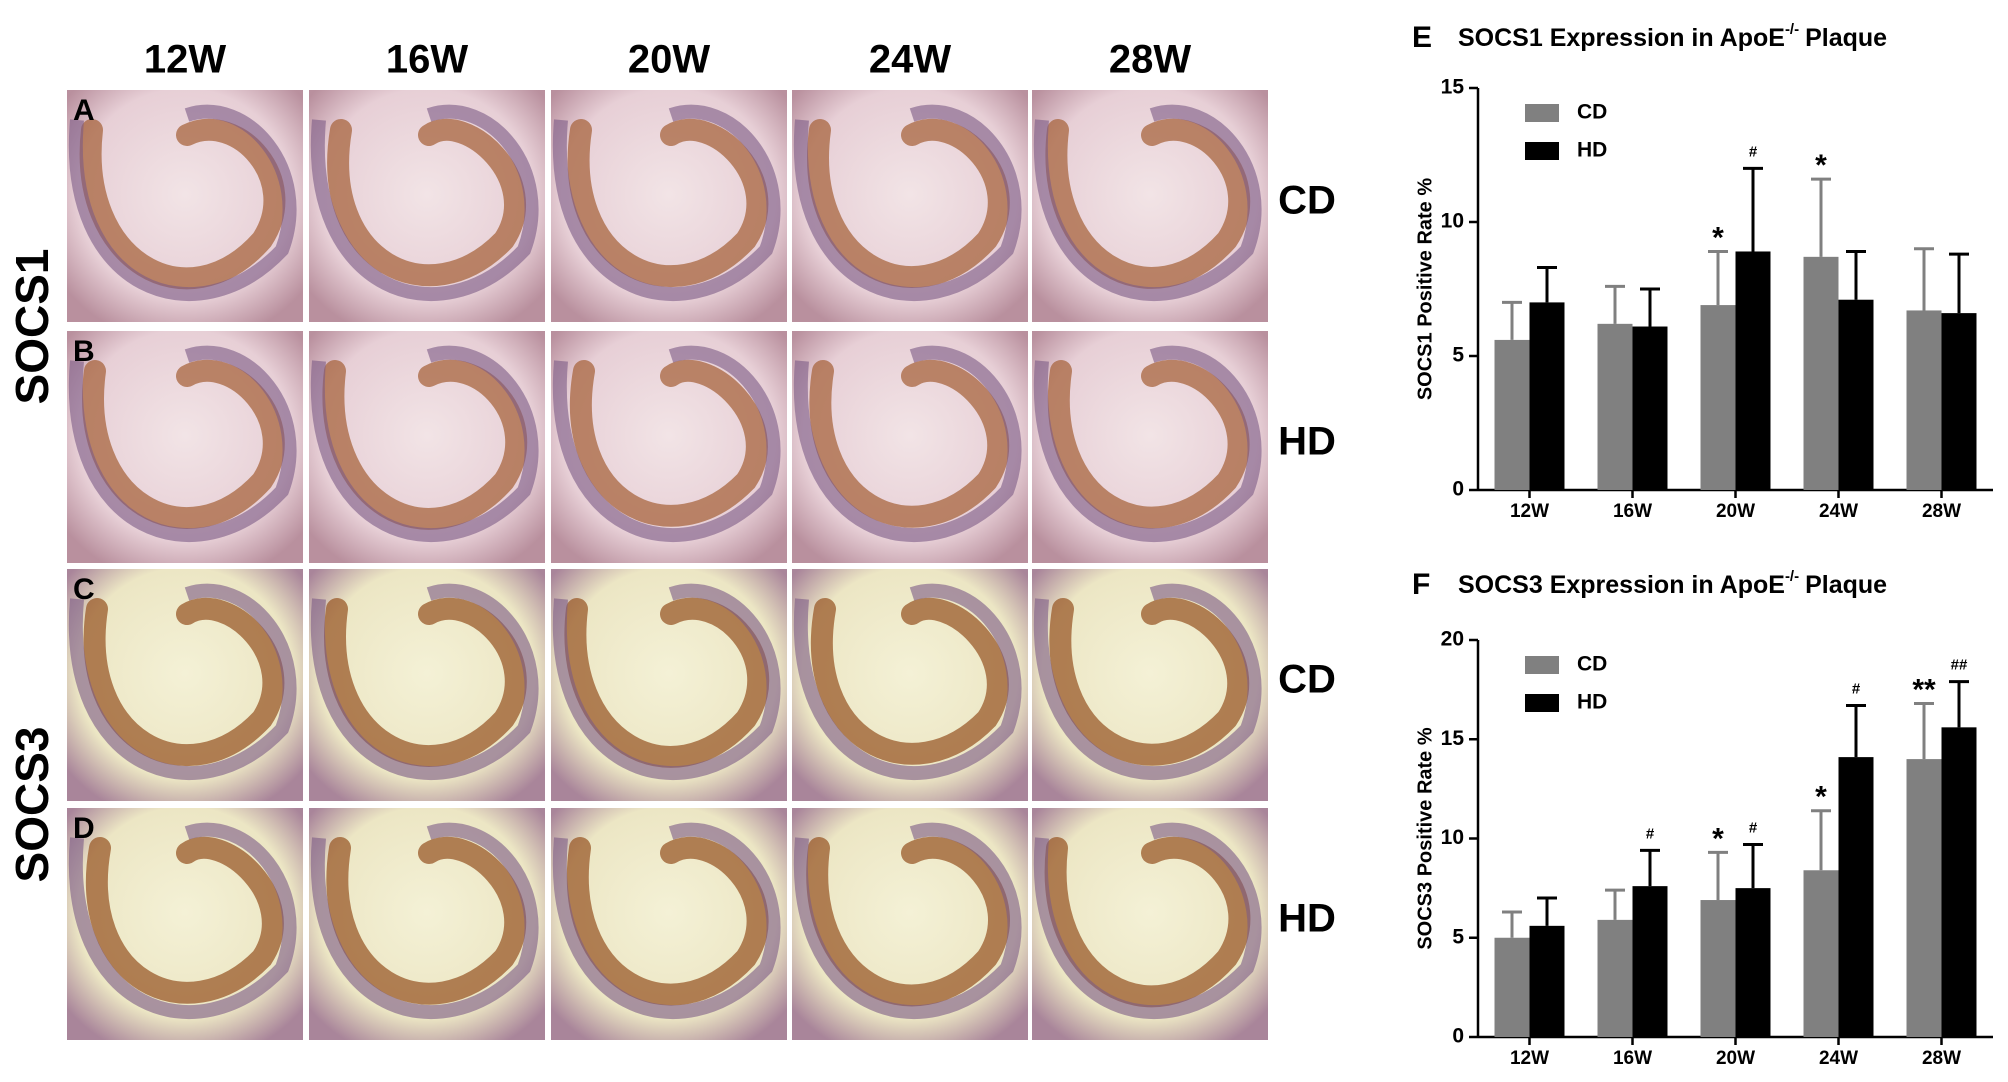 Image resolution: width=2008 pixels, height=1082 pixels. I want to click on y-tick-label: 10, so click(1452, 837).